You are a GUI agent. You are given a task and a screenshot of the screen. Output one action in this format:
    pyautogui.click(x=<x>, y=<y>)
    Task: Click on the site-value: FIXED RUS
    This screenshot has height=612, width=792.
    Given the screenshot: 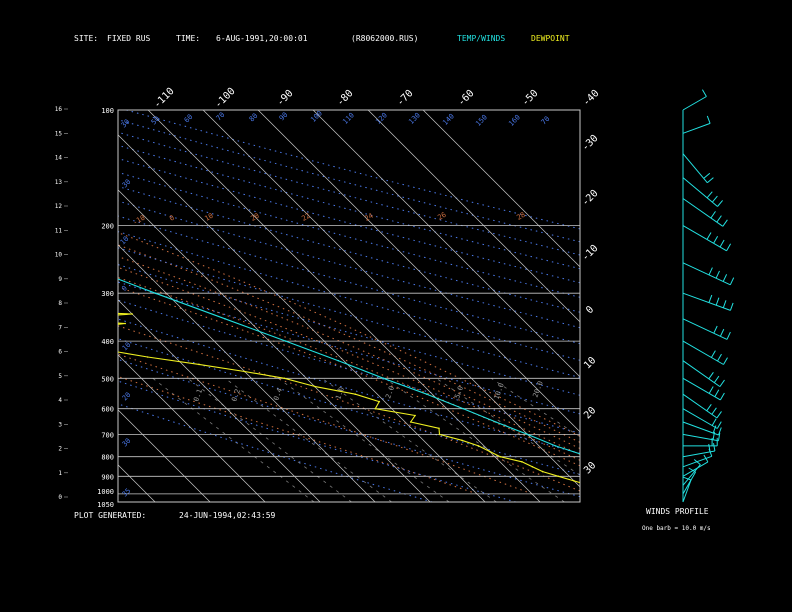 What is the action you would take?
    pyautogui.click(x=129, y=38)
    